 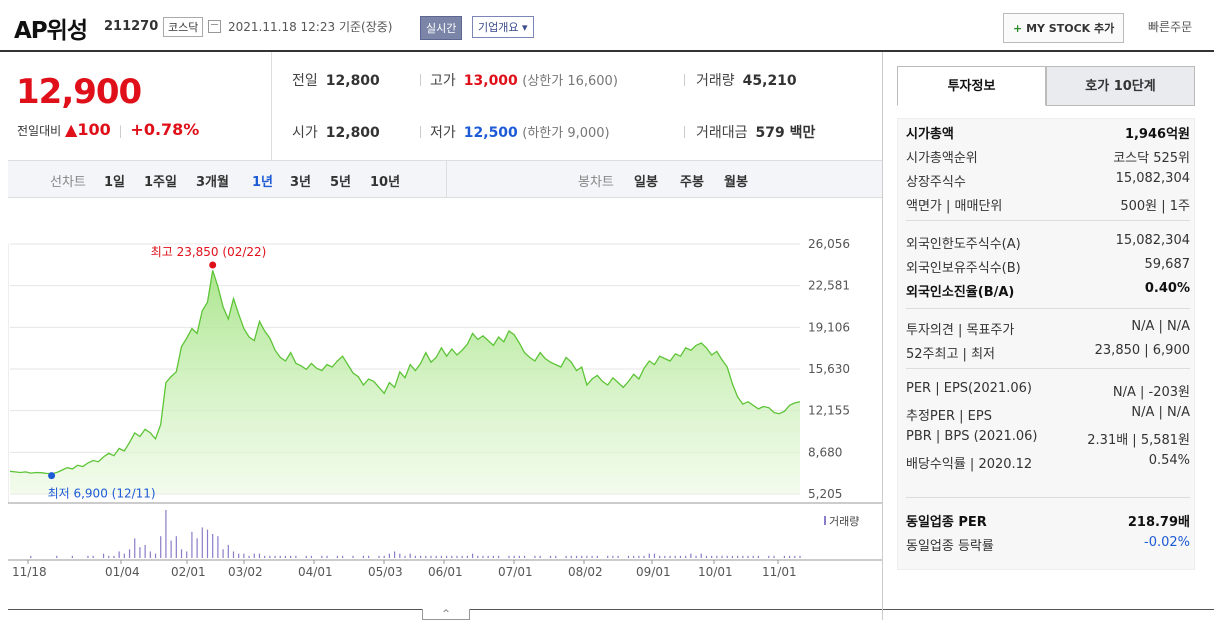 I want to click on panel-tabs: 투자정보 호가 10단계, so click(x=1046, y=86).